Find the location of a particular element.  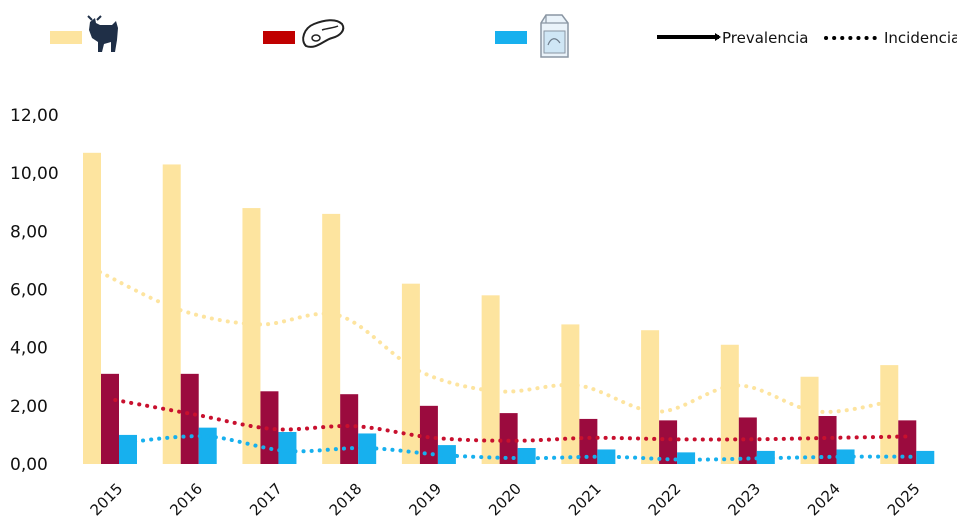

bar-meat-cut-2016 is located at coordinates (189, 418).